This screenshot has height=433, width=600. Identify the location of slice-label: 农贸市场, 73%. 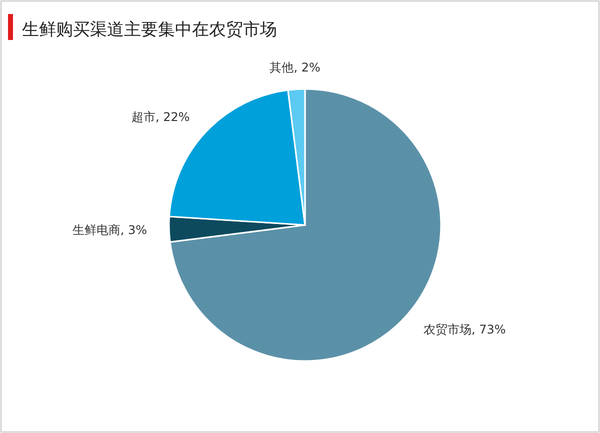
(465, 329).